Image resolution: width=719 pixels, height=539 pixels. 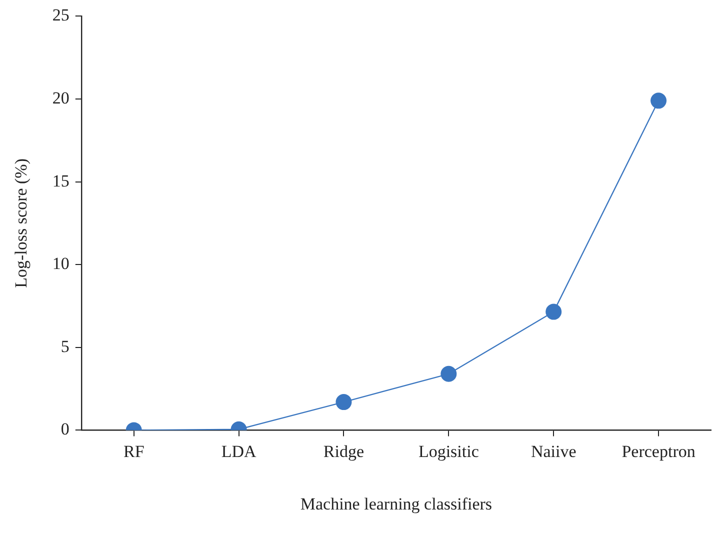 What do you see at coordinates (133, 451) in the screenshot?
I see `x-tick-label: RF` at bounding box center [133, 451].